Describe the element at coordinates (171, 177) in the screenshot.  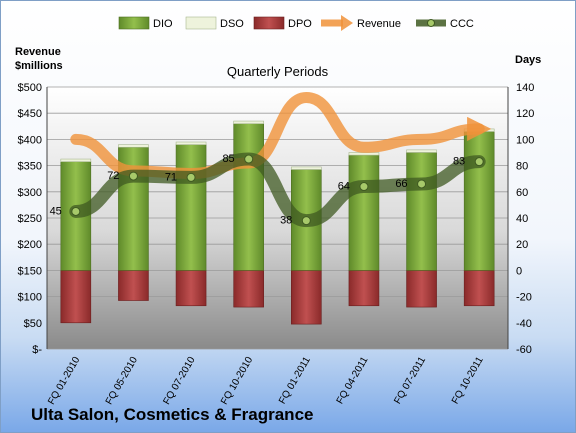
I see `ccc-data-label: 71` at that location.